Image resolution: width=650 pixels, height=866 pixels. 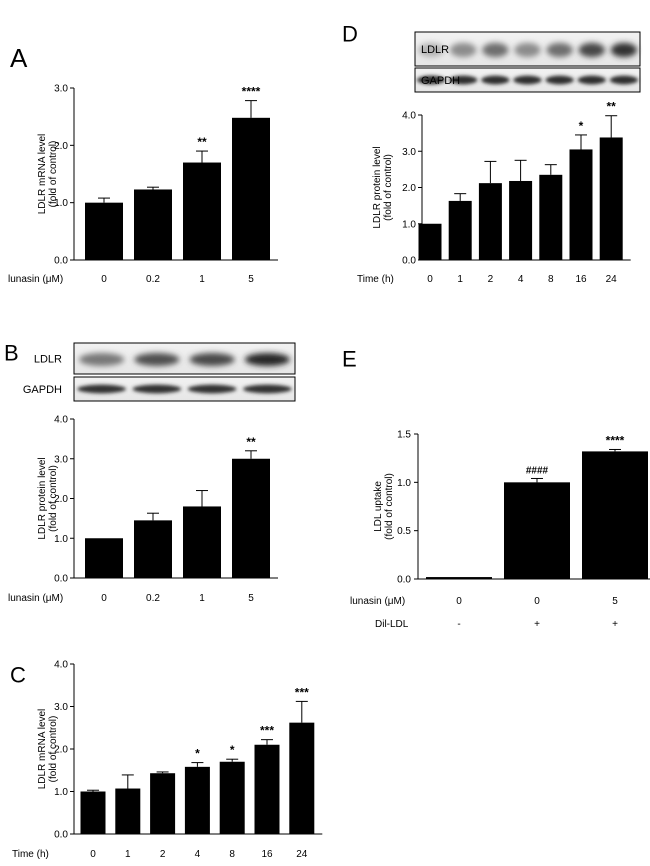 What do you see at coordinates (153, 279) in the screenshot?
I see `x-tick-label: 0.2` at bounding box center [153, 279].